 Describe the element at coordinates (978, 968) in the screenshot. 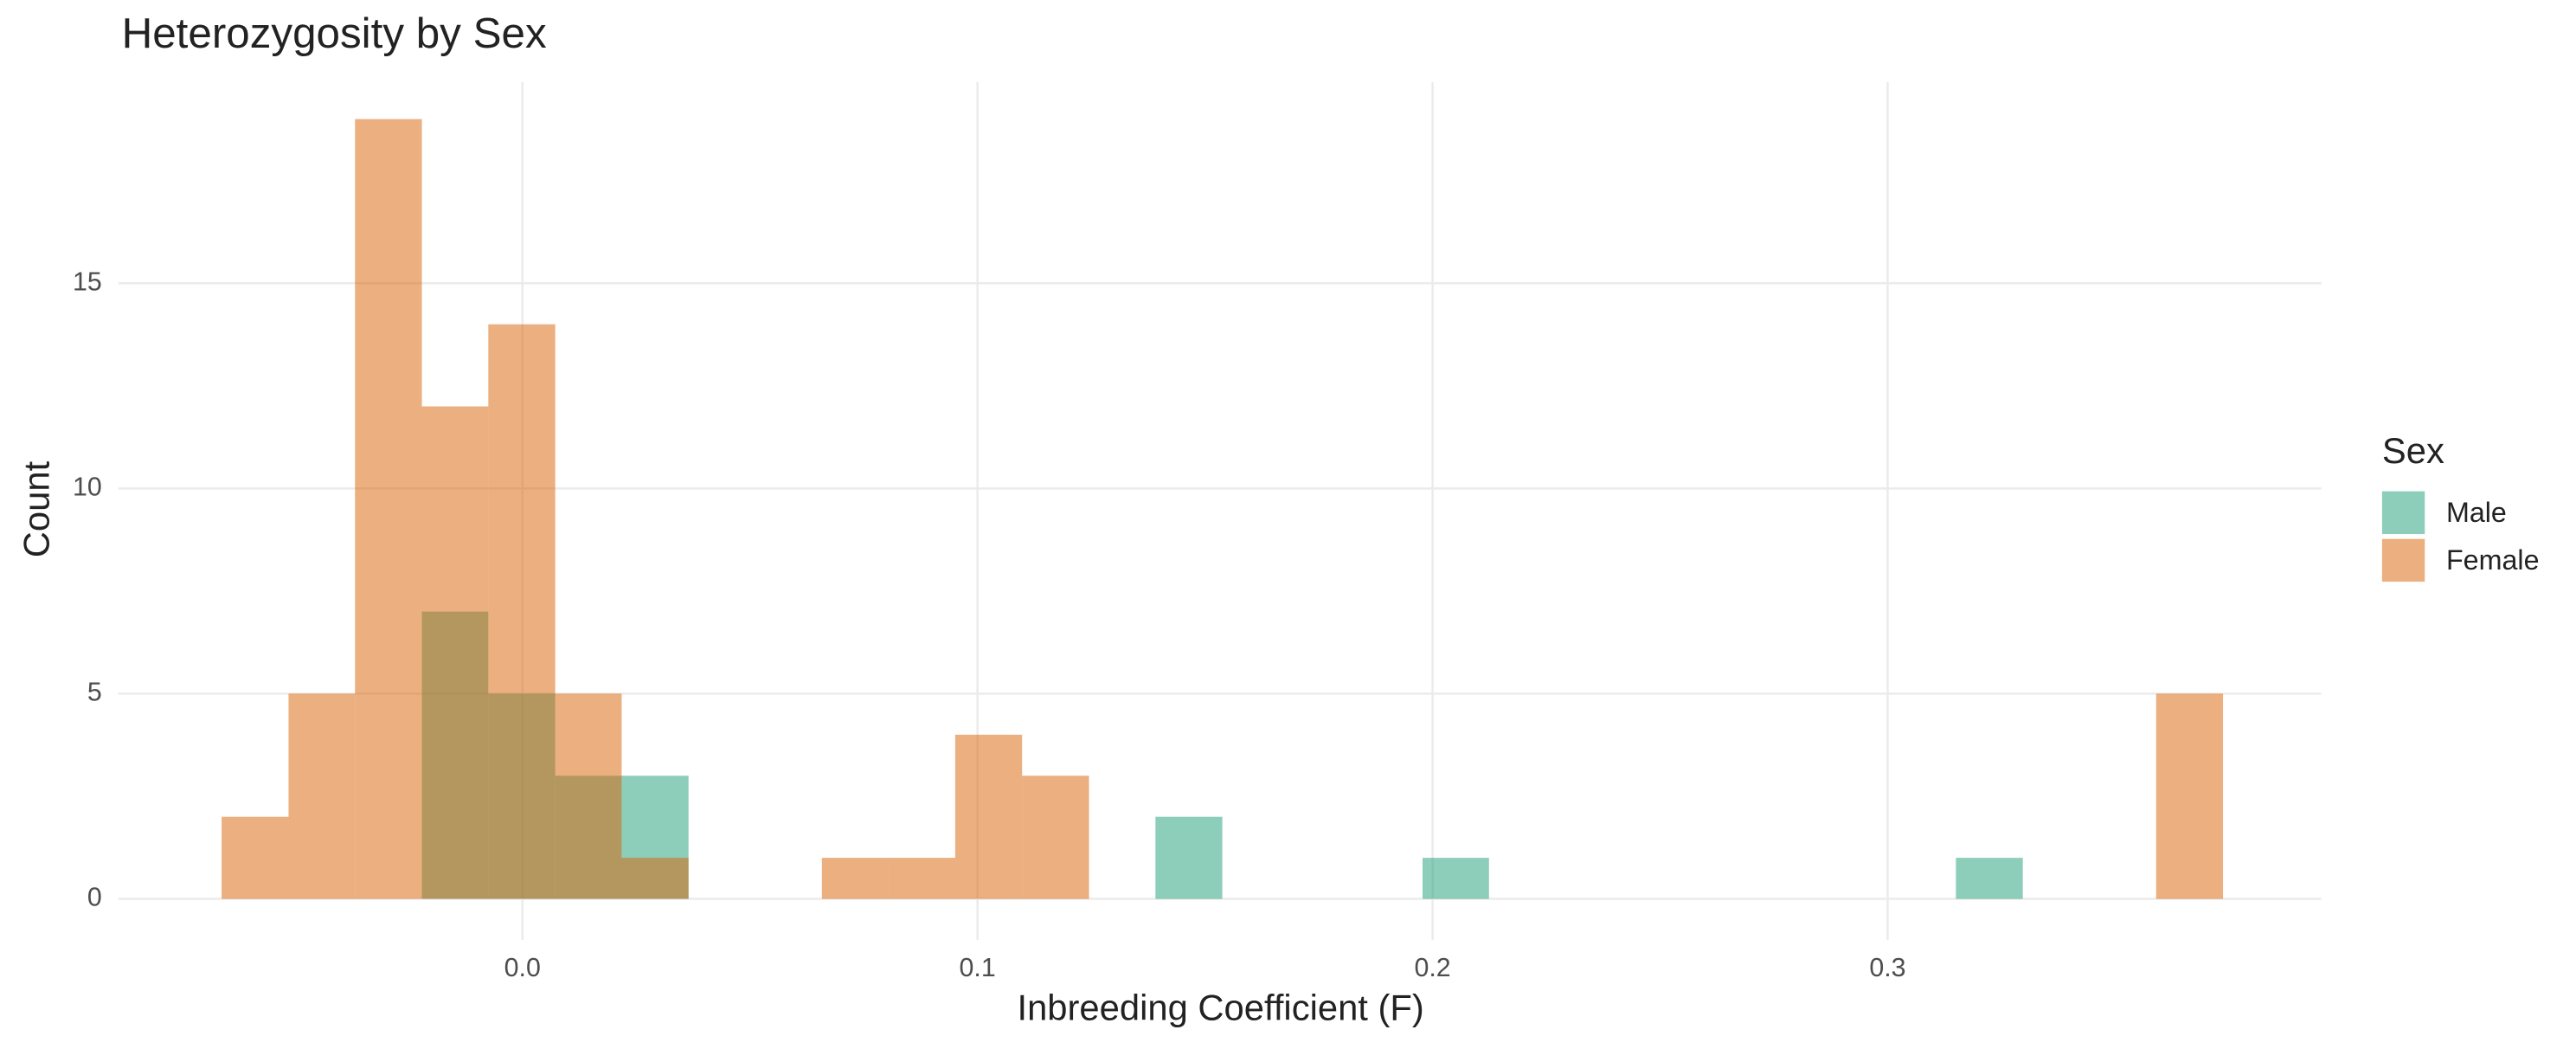

I see `x-tick-label: 0.1` at that location.